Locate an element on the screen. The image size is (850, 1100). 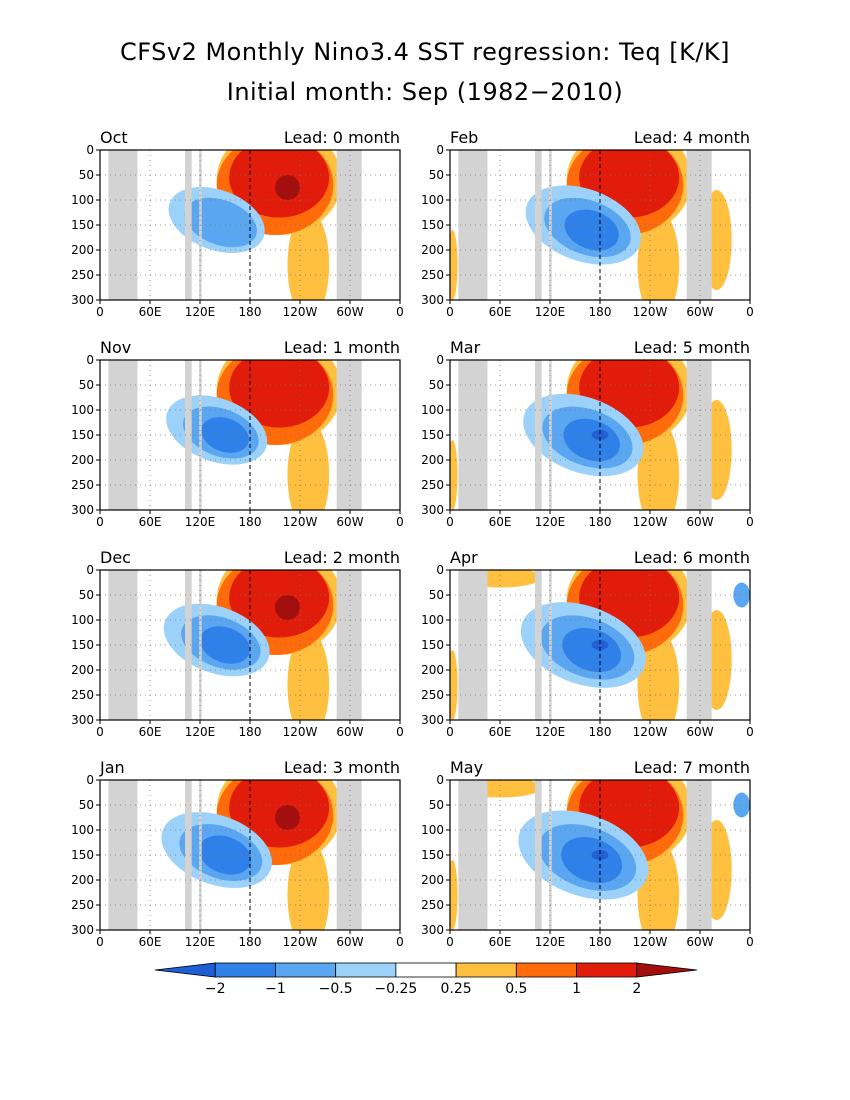
panel-may is located at coordinates (600, 855).